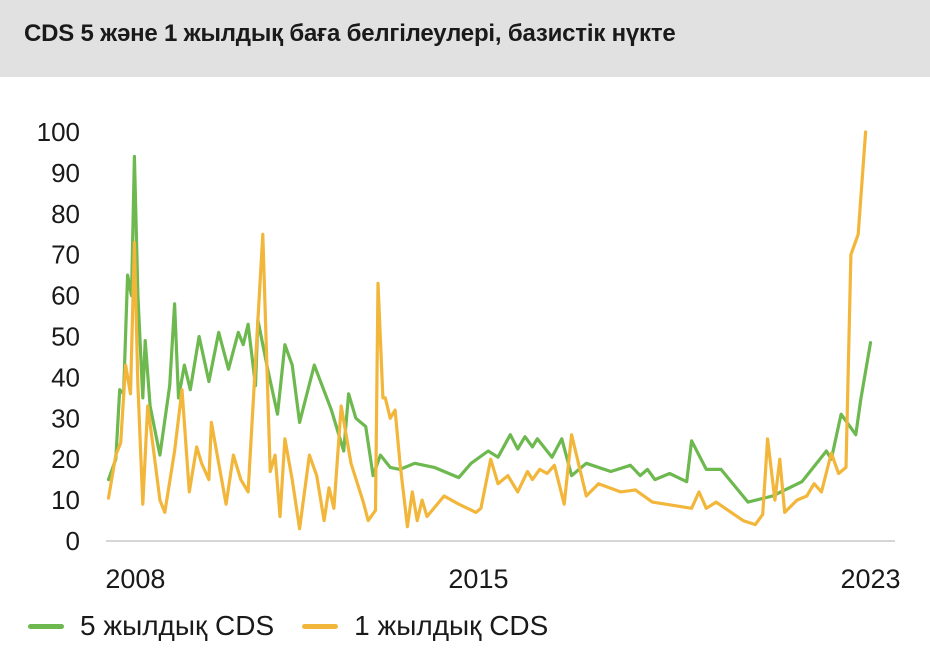 The image size is (930, 666). Describe the element at coordinates (65, 459) in the screenshot. I see `y-tick-label: 20` at that location.